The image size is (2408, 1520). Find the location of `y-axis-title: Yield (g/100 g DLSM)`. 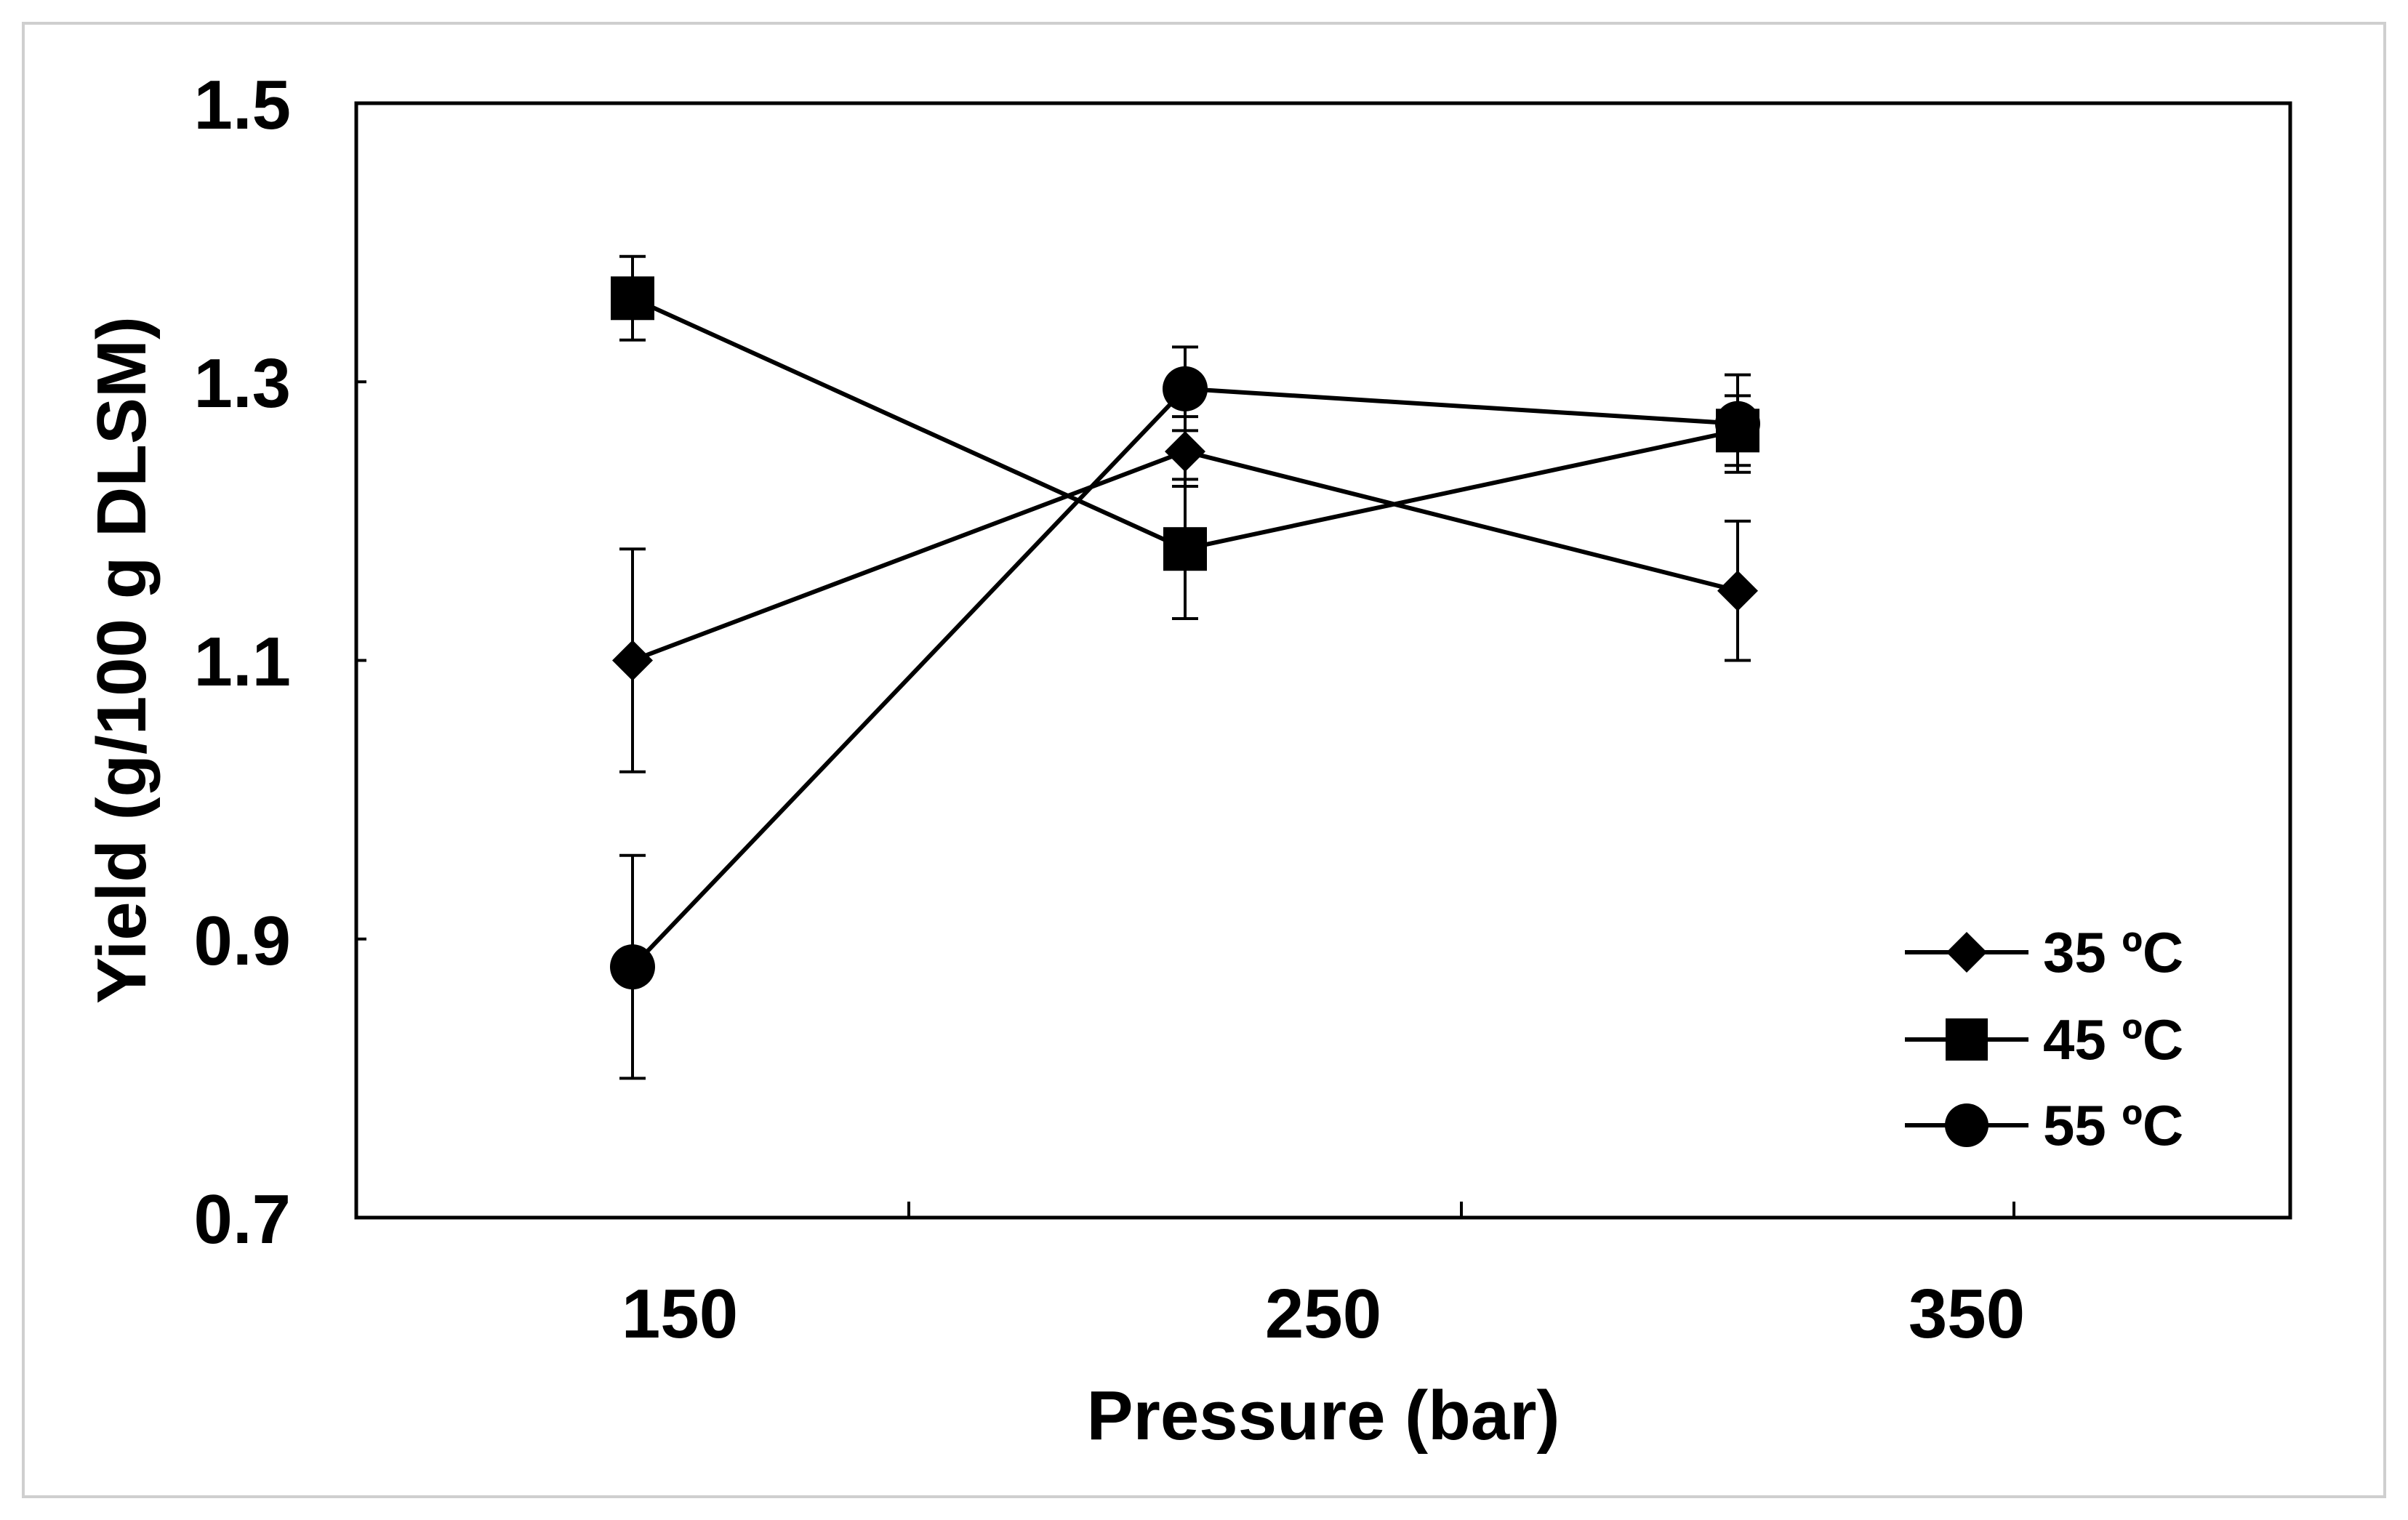

y-axis-title: Yield (g/100 g DLSM) is located at coordinates (122, 660).